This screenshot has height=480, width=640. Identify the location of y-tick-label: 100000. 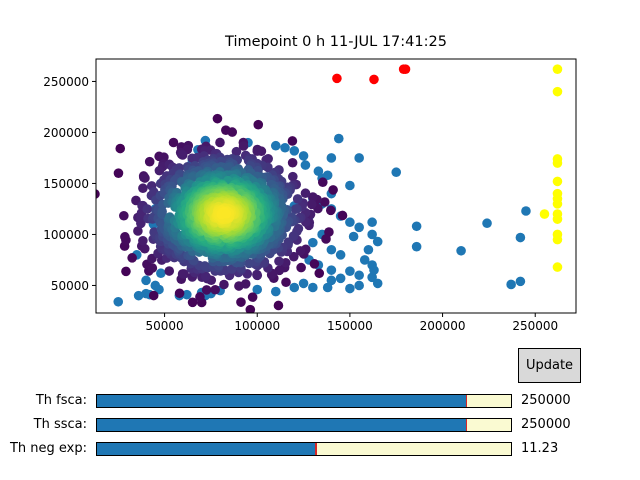
(66, 235).